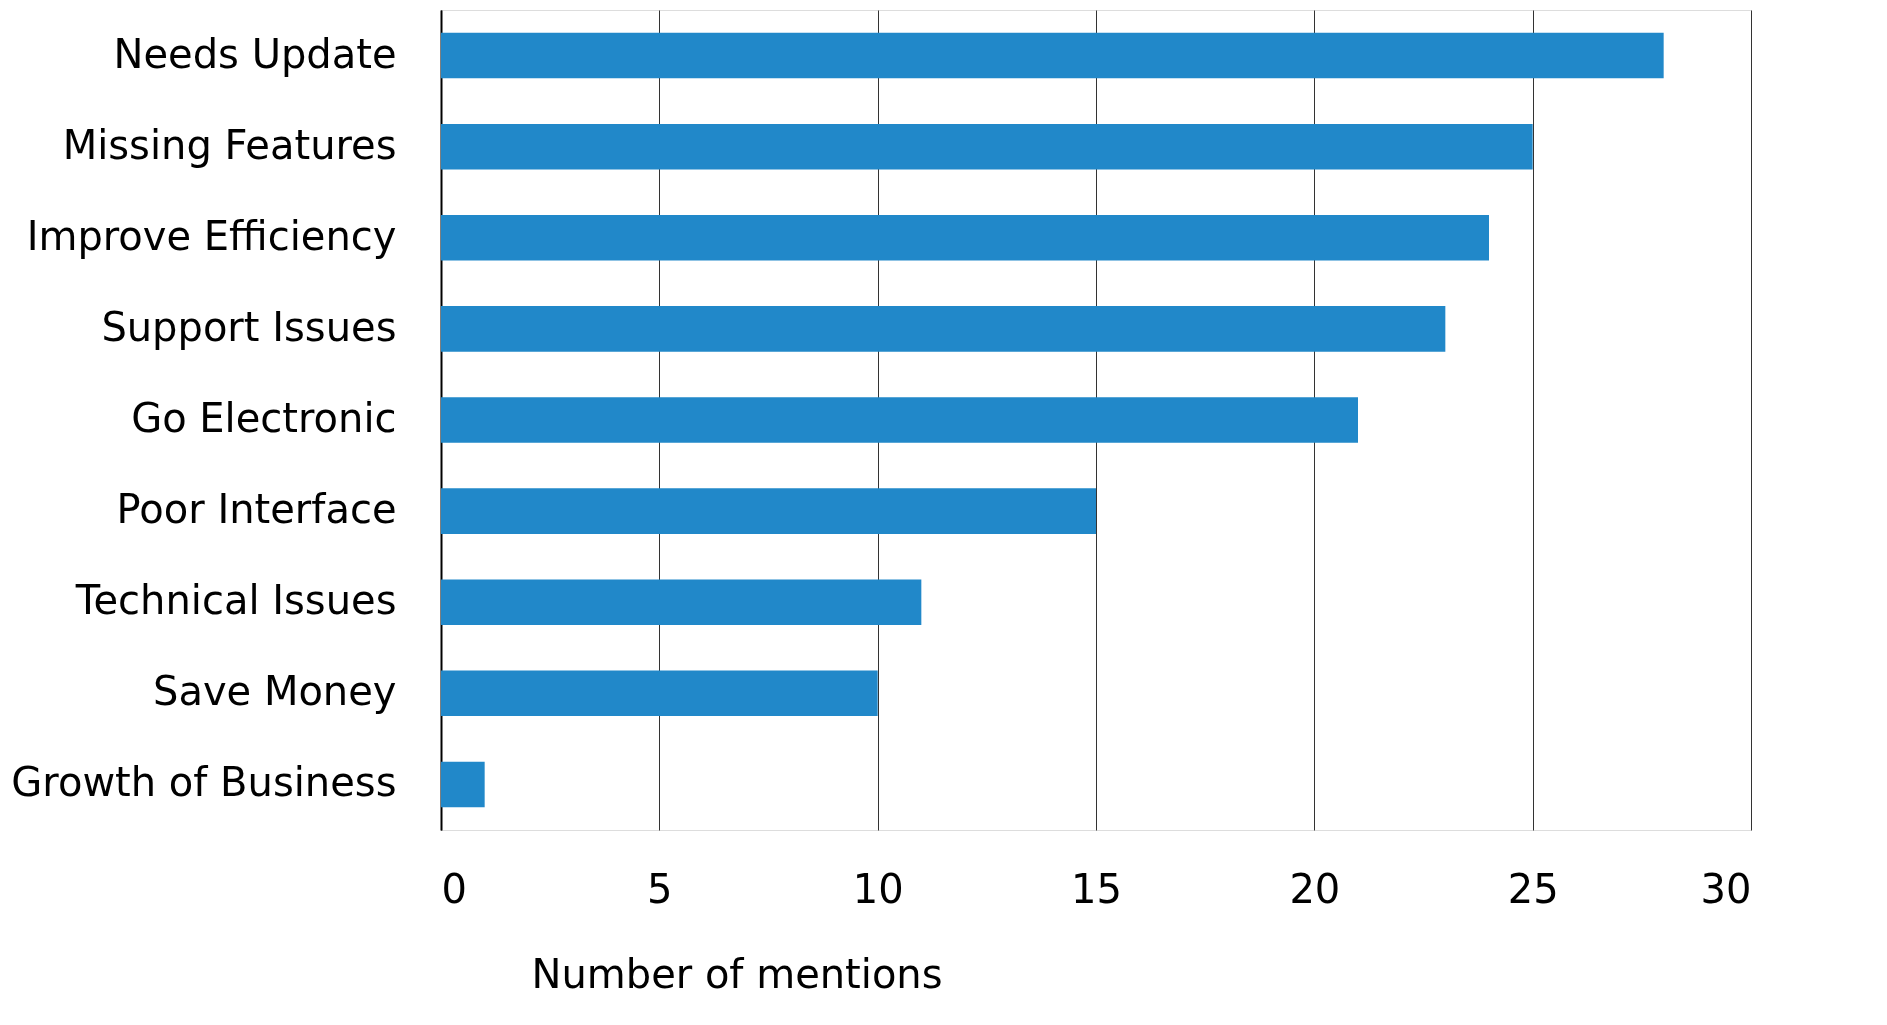 The width and height of the screenshot is (1887, 1025). Describe the element at coordinates (274, 691) in the screenshot. I see `y-tick-label: Save Money` at that location.